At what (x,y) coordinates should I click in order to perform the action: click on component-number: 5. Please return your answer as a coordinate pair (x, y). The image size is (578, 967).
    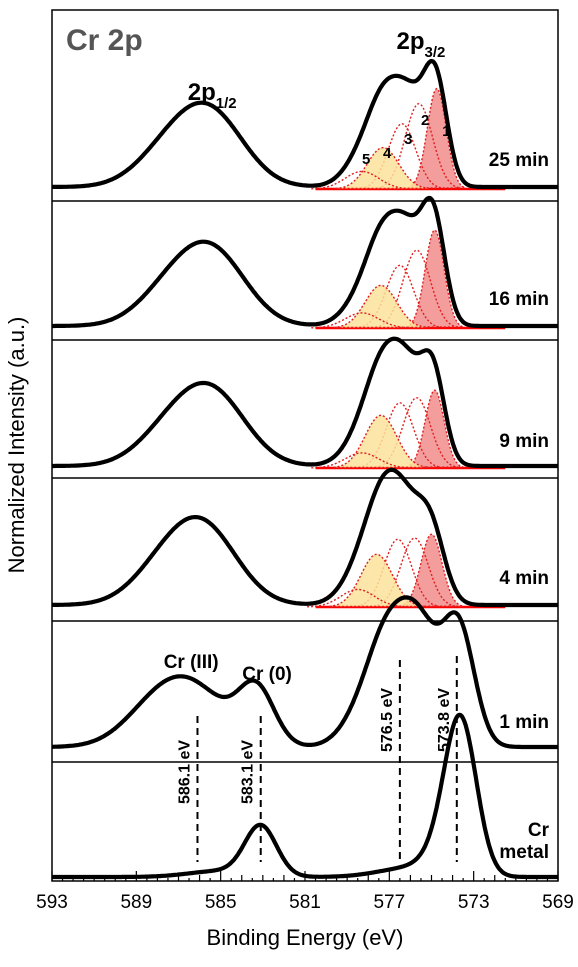
    Looking at the image, I should click on (366, 159).